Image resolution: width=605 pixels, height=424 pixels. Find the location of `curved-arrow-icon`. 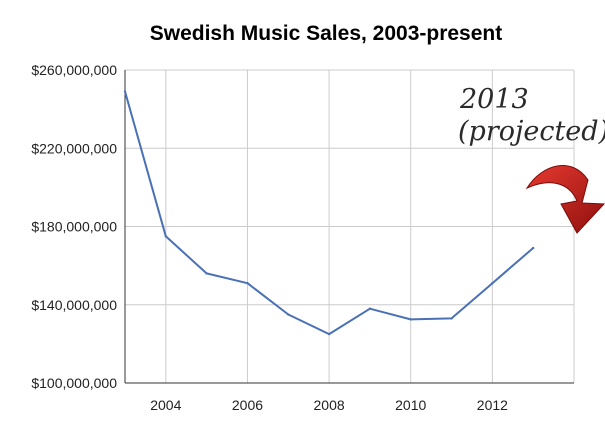

curved-arrow-icon is located at coordinates (565, 199).